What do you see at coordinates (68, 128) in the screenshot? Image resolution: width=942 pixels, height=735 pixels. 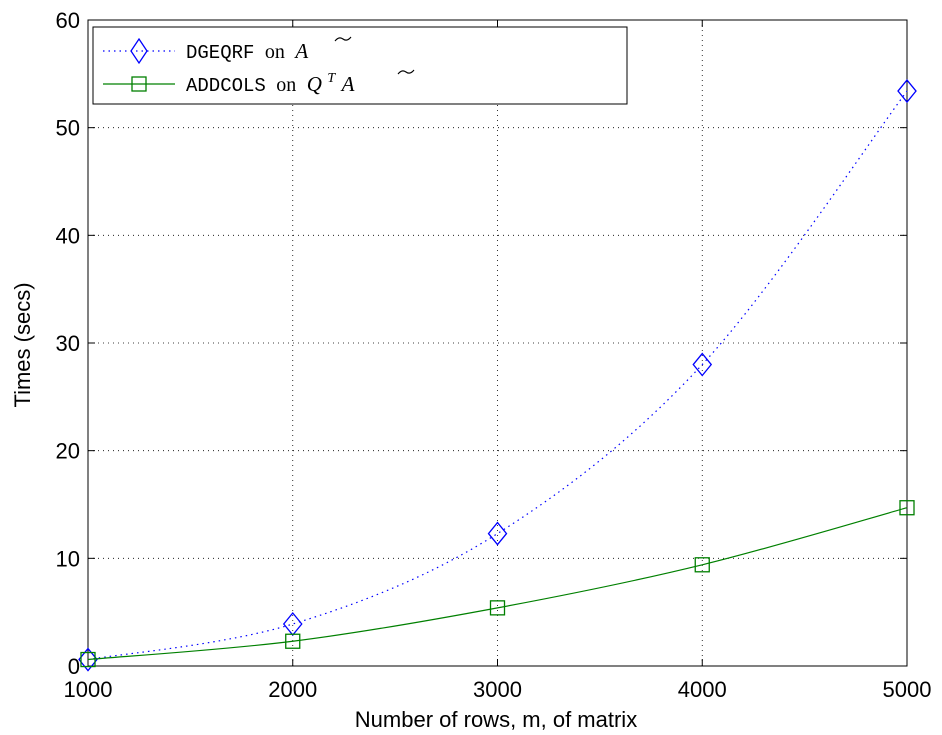 I see `y-tick-label: 50` at bounding box center [68, 128].